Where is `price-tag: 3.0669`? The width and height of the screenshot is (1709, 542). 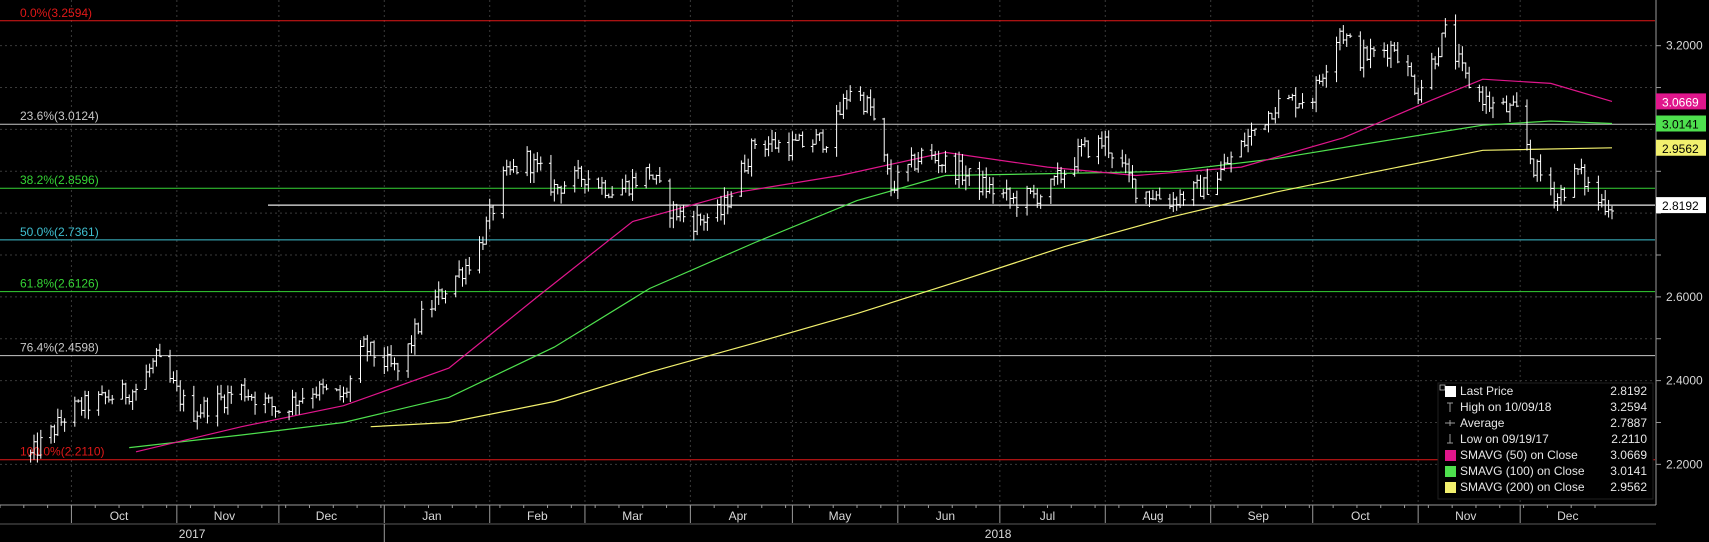 price-tag: 3.0669 is located at coordinates (1681, 101).